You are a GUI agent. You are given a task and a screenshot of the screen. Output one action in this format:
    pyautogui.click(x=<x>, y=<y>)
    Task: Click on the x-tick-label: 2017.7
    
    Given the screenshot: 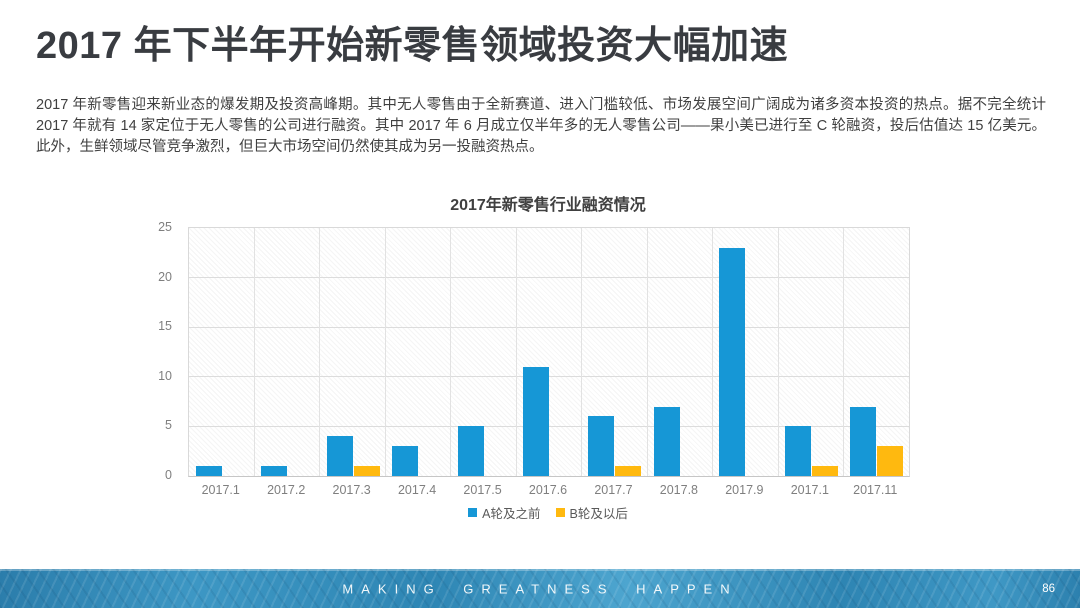 What is the action you would take?
    pyautogui.click(x=613, y=490)
    